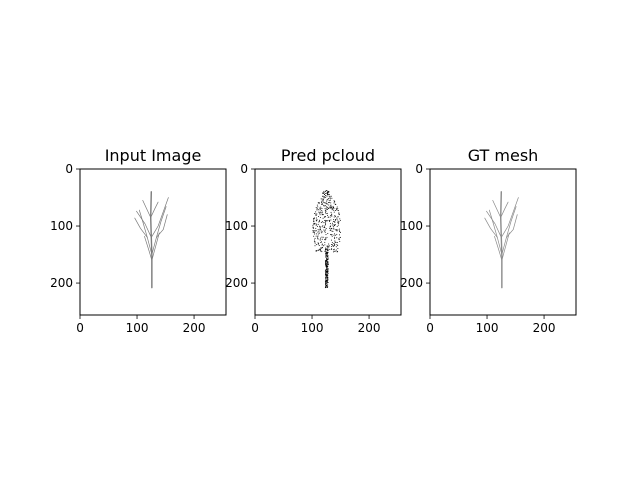  Describe the element at coordinates (127, 248) in the screenshot. I see `ticks-input-image: 0 100 200 0 100 200` at that location.